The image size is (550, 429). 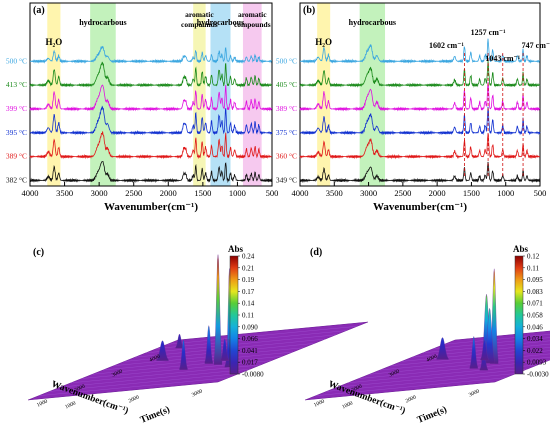 What do you see at coordinates (420, 207) in the screenshot?
I see `panel-b-x-axis-label: Wavenumber(cm⁻¹)` at bounding box center [420, 207].